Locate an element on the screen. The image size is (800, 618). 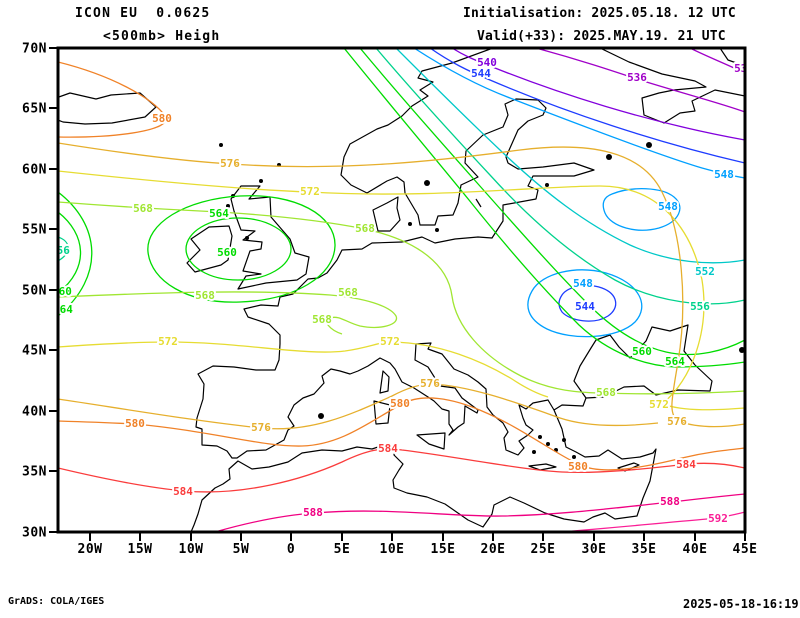
lat-tick-label: 50N is located at coordinates (34, 291).